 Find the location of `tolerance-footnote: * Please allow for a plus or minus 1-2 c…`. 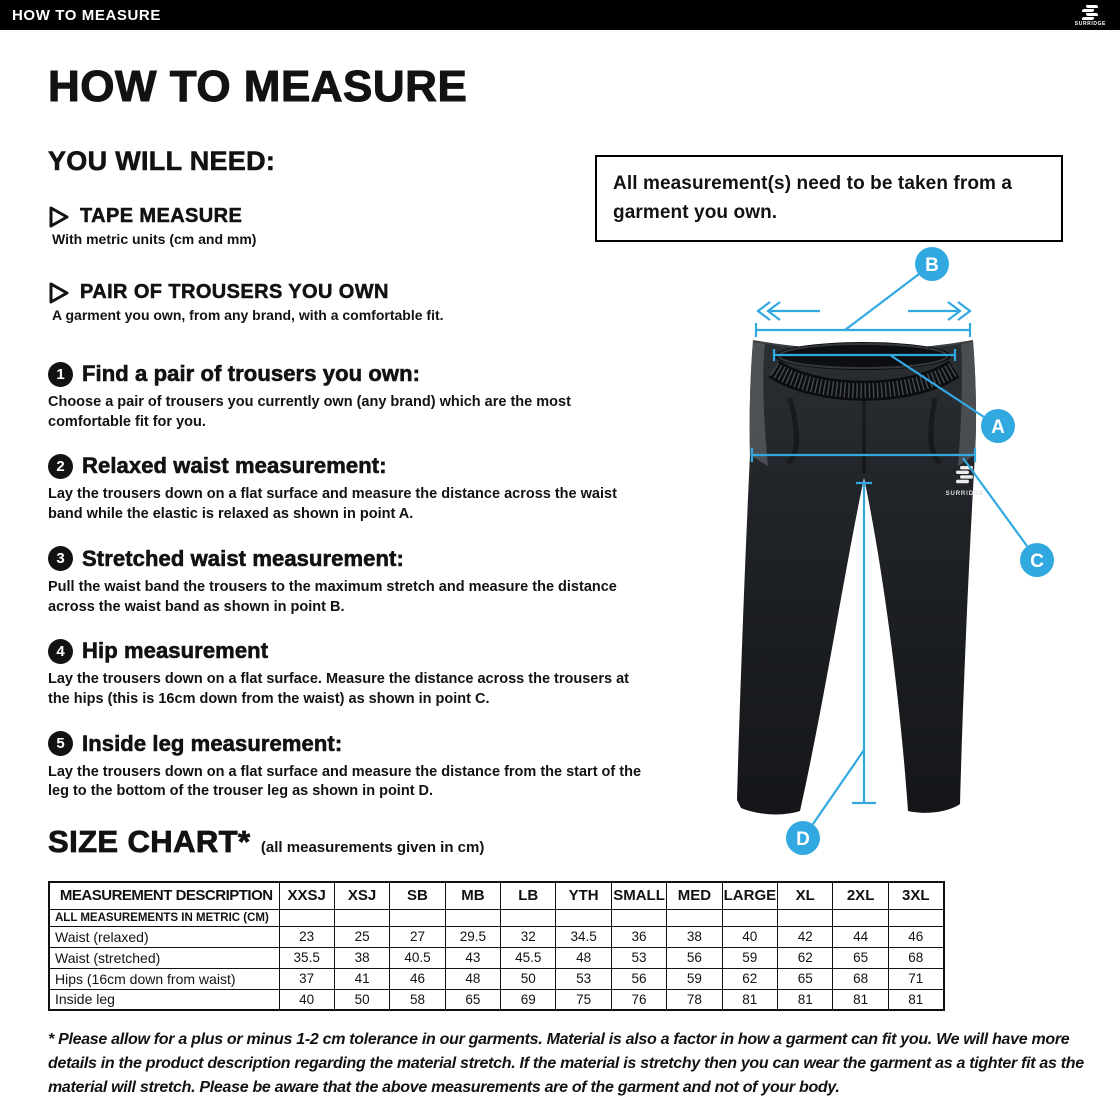

tolerance-footnote: * Please allow for a plus or minus 1-2 c… is located at coordinates (566, 1063).